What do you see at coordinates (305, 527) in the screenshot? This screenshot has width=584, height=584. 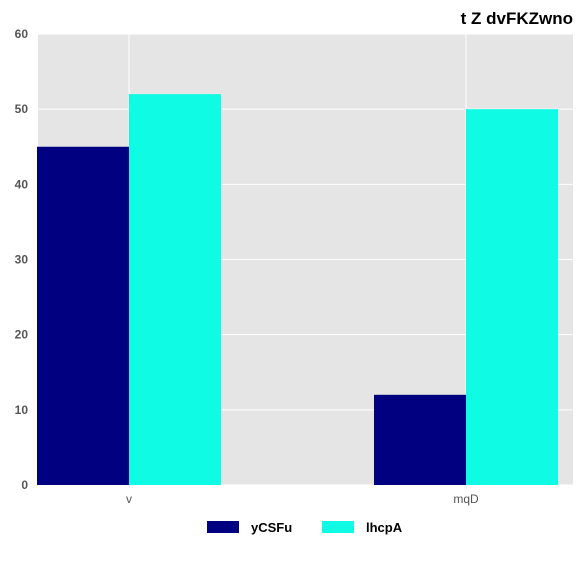 I see `legend: yCSFu lhcpA` at bounding box center [305, 527].